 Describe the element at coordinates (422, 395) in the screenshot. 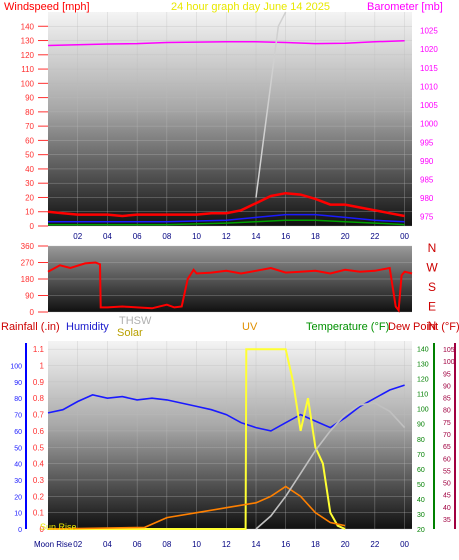

I see `y-tick-label: 110` at that location.